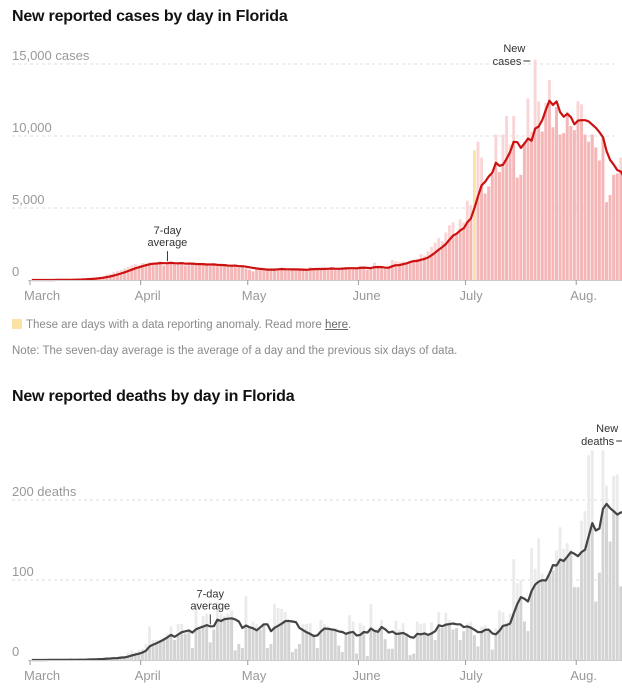 This screenshot has height=698, width=622. I want to click on cases-avg-label-line1: 7-day, so click(168, 231).